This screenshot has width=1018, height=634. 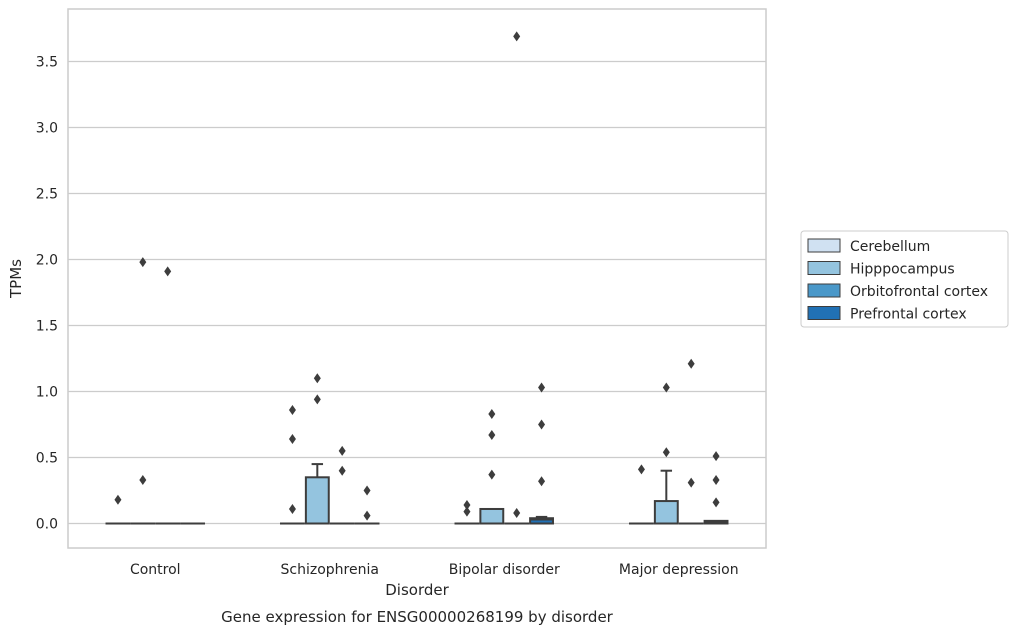 I want to click on x-tick-label: Bipolar disorder, so click(x=504, y=570).